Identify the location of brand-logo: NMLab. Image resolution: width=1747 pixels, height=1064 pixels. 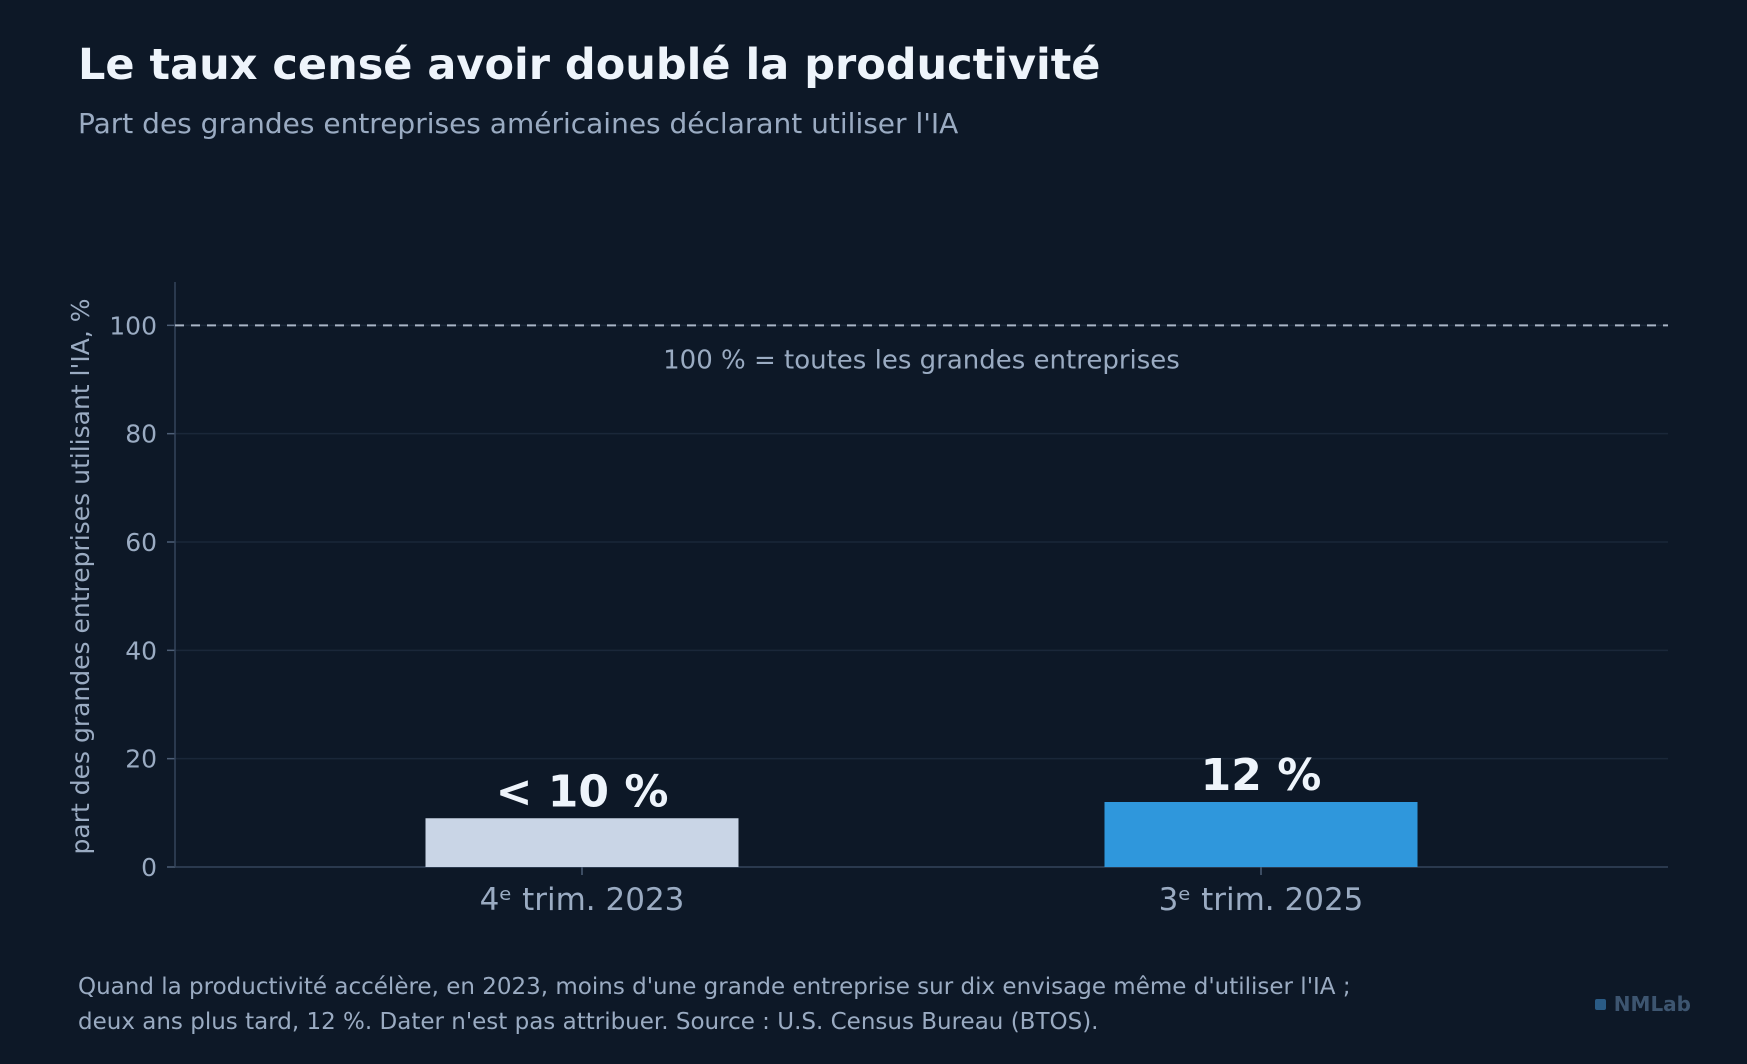
(1642, 1004).